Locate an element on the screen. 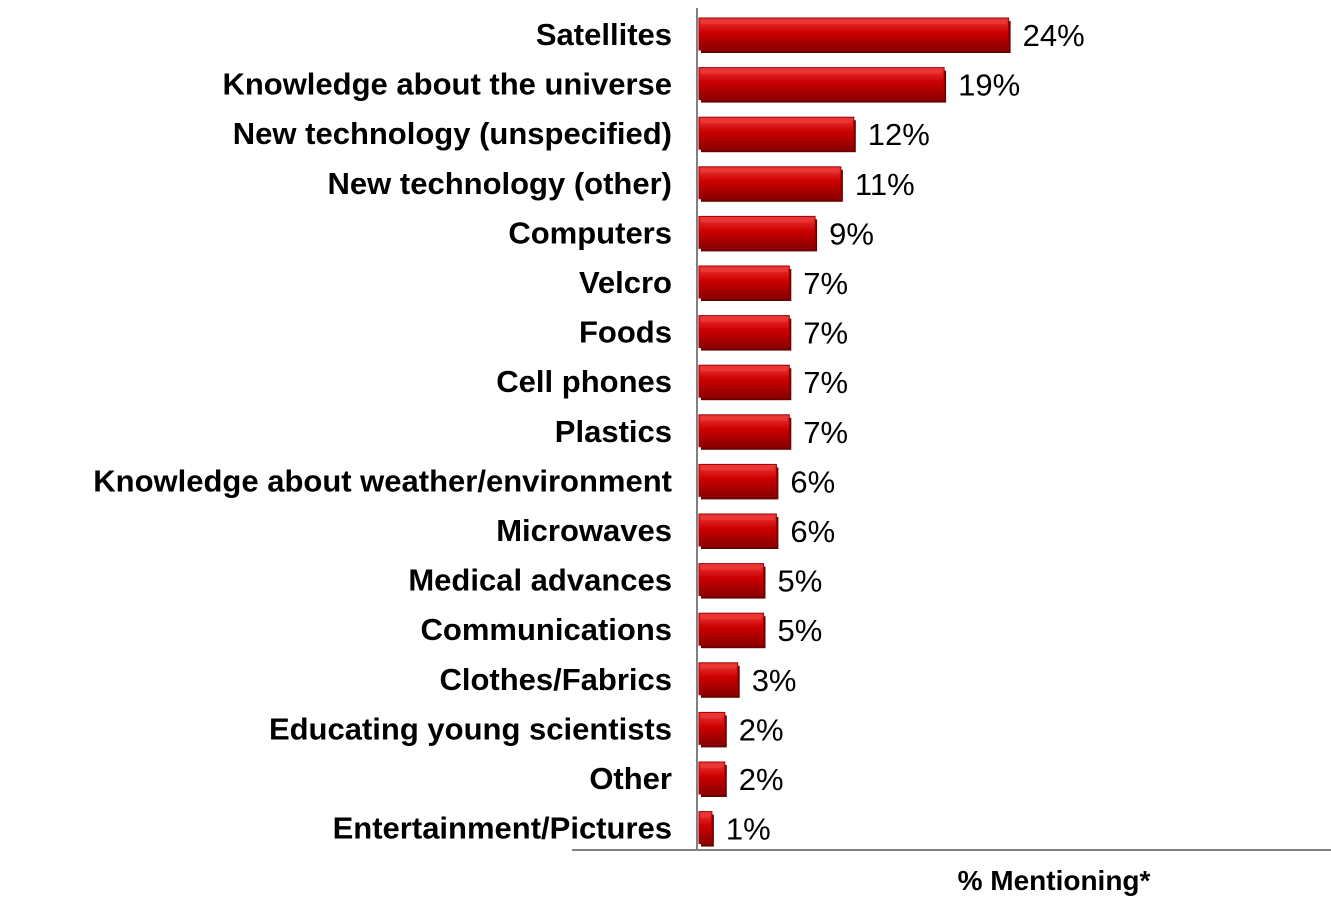 The image size is (1331, 908). value-label-entertainment-pictures: 1% is located at coordinates (748, 829).